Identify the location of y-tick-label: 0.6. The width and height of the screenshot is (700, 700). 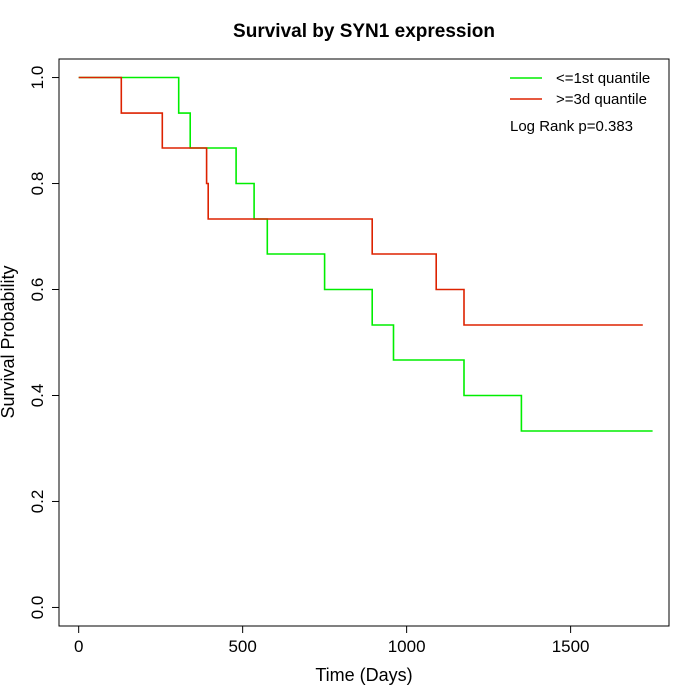
(37, 290).